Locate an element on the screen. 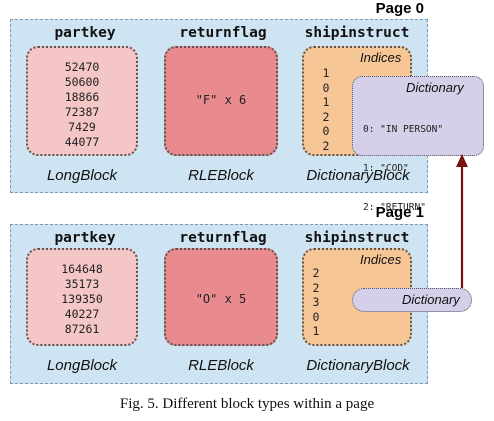  page-0-partkey-values: 52470 50600 18866 72387 7429 44077 is located at coordinates (82, 105).